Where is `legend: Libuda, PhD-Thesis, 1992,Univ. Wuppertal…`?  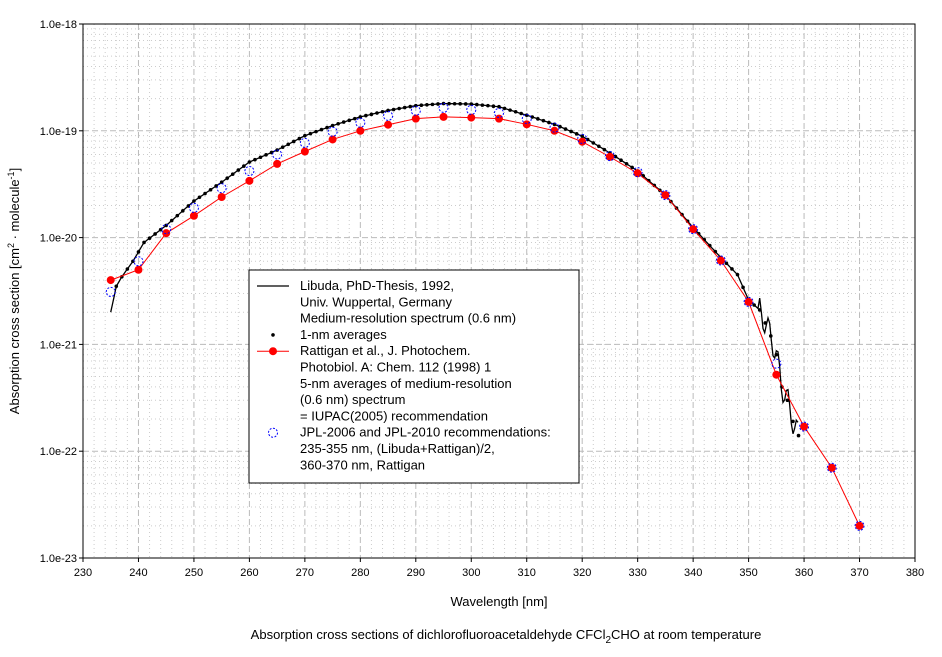 legend: Libuda, PhD-Thesis, 1992,Univ. Wuppertal… is located at coordinates (414, 376).